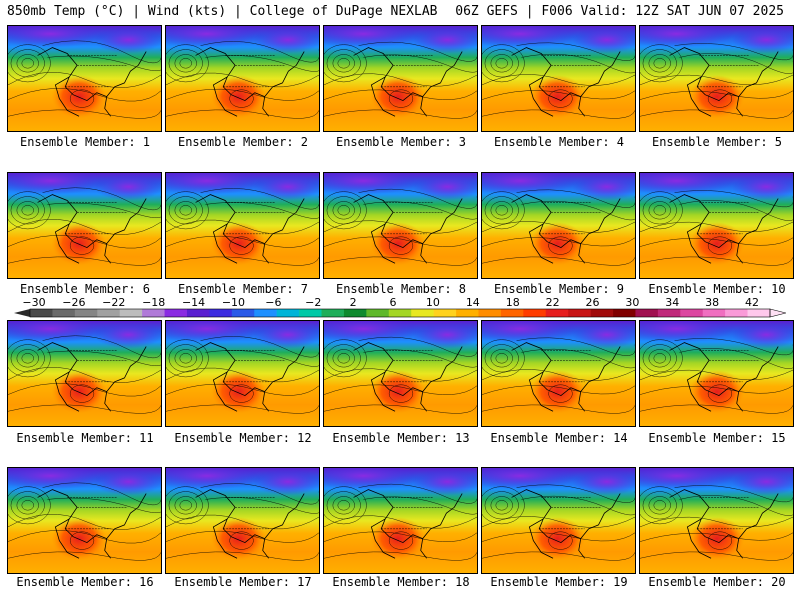  What do you see at coordinates (717, 289) in the screenshot?
I see `ensemble-member-label: Ensemble Member: 10` at bounding box center [717, 289].